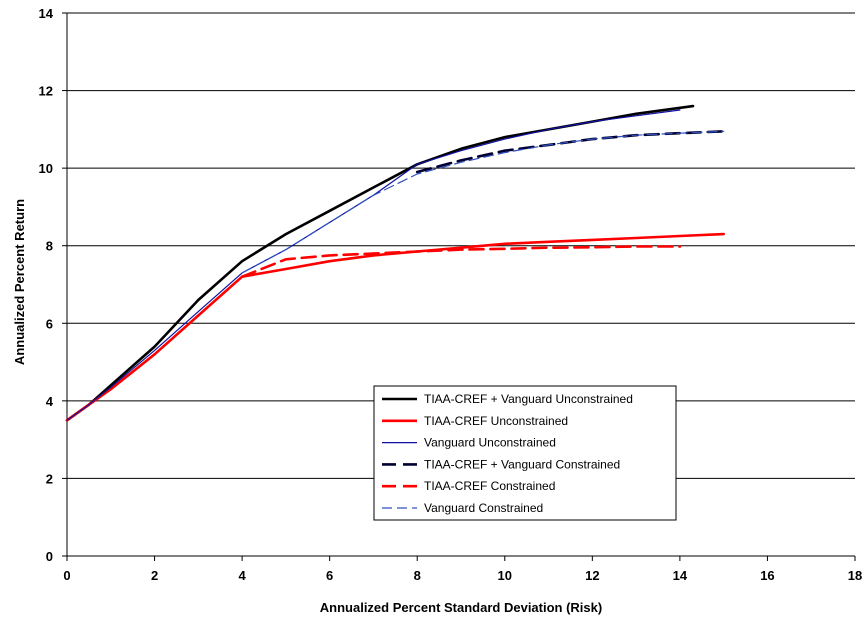 The image size is (865, 620). What do you see at coordinates (242, 575) in the screenshot?
I see `x-tick-label-2: 4` at bounding box center [242, 575].